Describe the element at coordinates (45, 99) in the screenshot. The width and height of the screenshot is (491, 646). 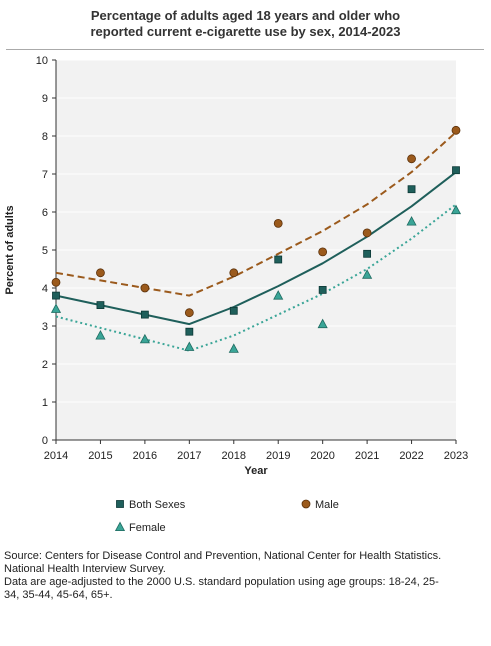
I see `y-tick-label-9: 9` at that location.